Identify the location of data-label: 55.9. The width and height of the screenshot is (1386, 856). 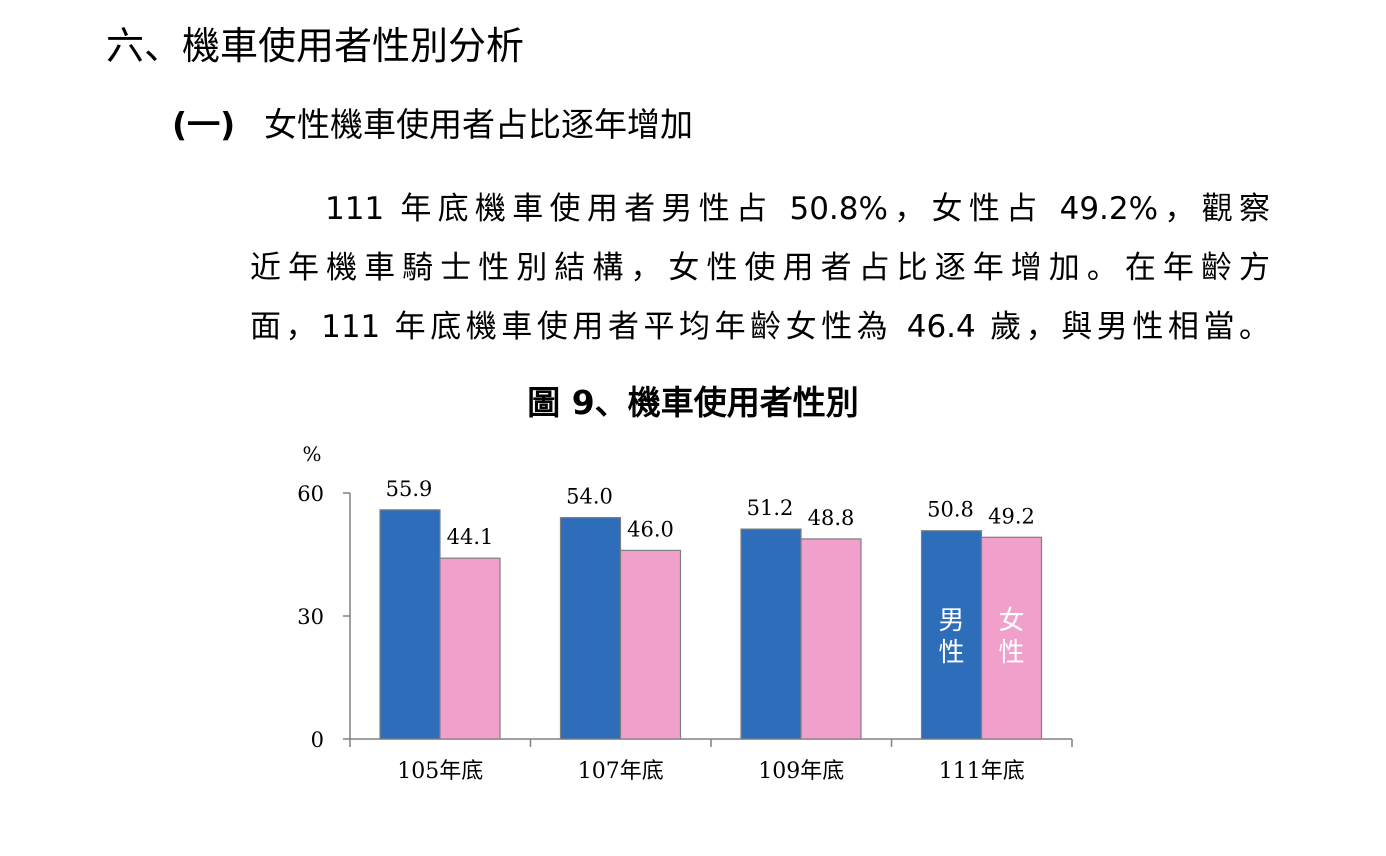
(409, 489).